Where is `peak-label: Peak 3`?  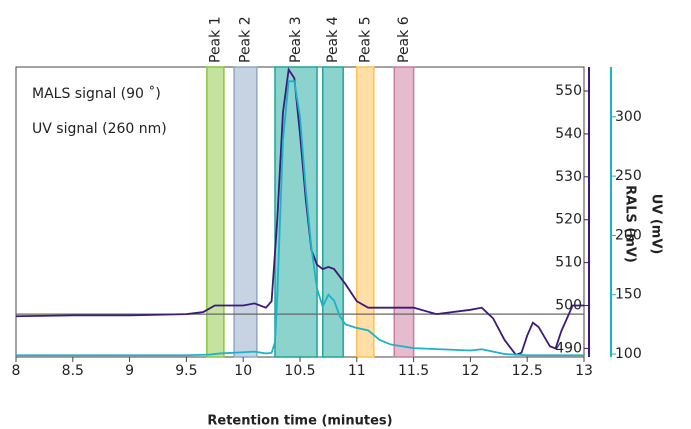 peak-label: Peak 3 is located at coordinates (296, 39).